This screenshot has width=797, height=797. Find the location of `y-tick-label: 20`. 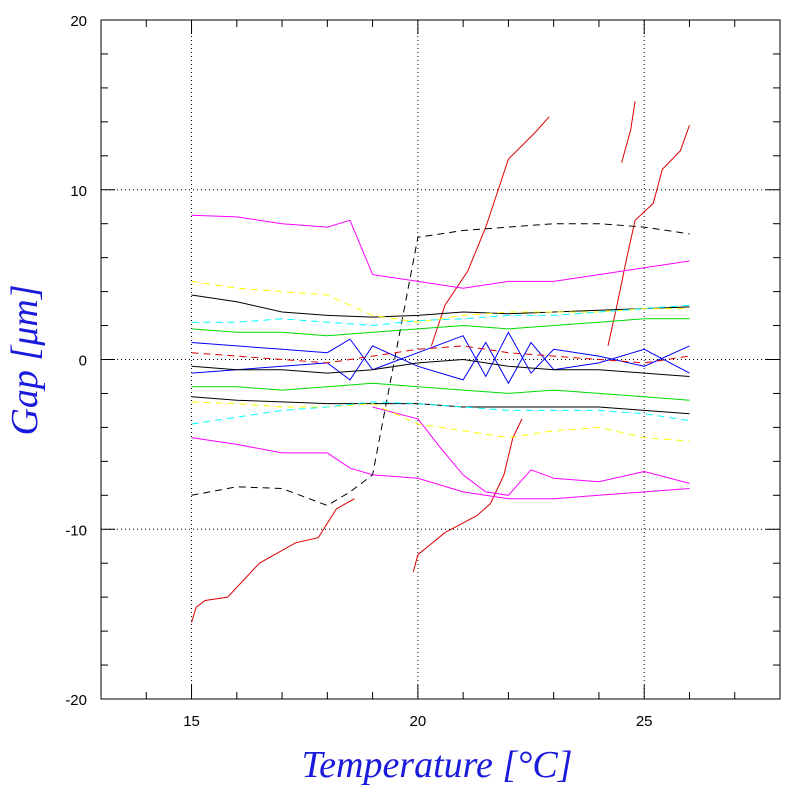

y-tick-label: 20 is located at coordinates (78, 21).